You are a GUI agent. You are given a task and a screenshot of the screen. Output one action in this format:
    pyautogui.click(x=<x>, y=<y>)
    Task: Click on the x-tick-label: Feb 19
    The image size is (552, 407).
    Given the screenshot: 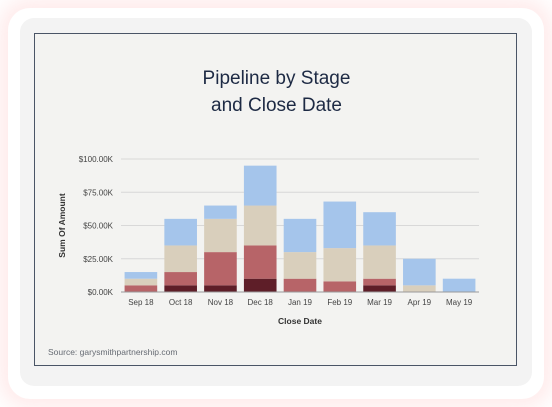 What is the action you would take?
    pyautogui.click(x=339, y=302)
    